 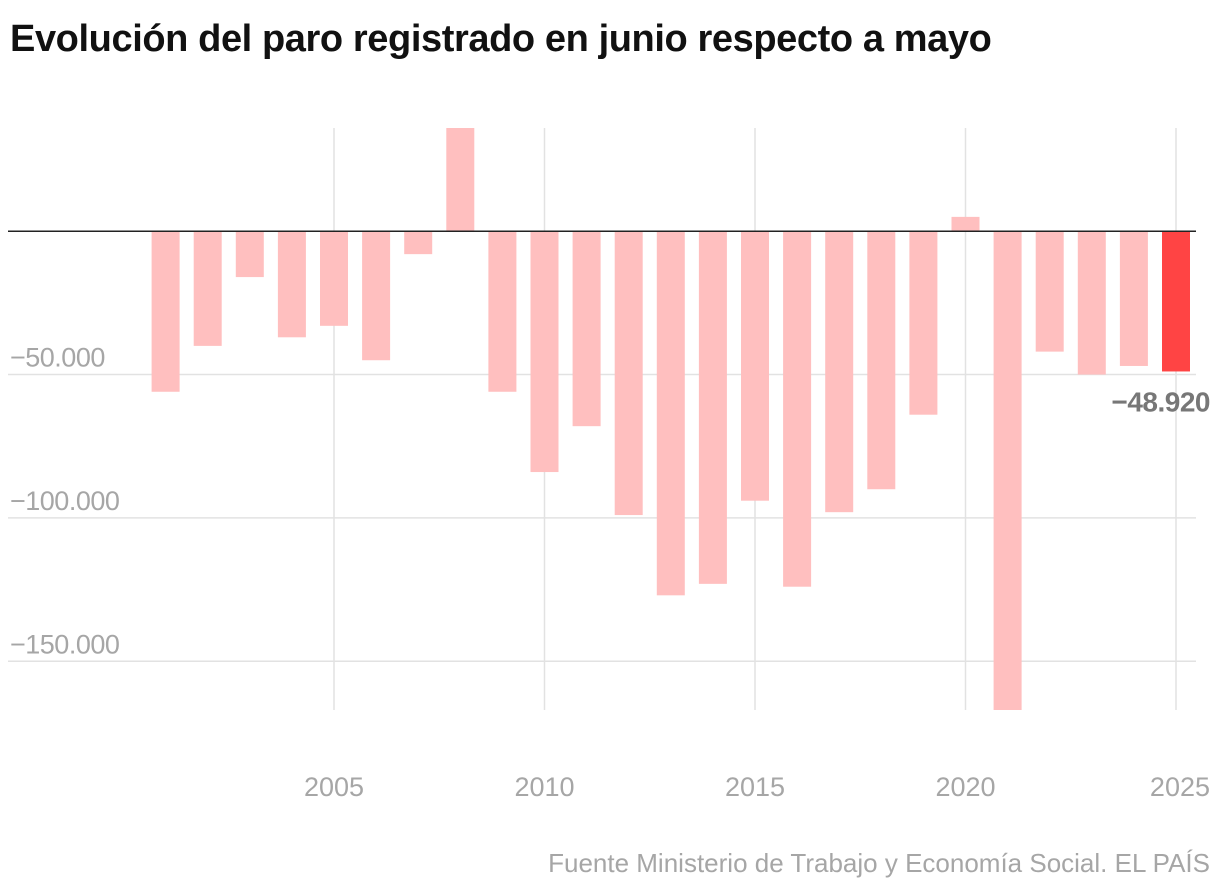 I want to click on bar-2003, so click(x=249, y=254).